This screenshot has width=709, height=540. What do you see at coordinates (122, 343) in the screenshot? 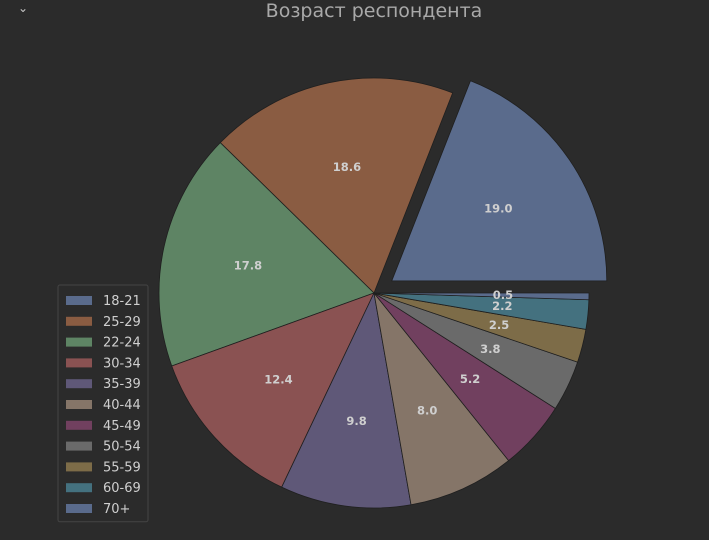
I see `legend-label-22-24: 22-24` at bounding box center [122, 343].